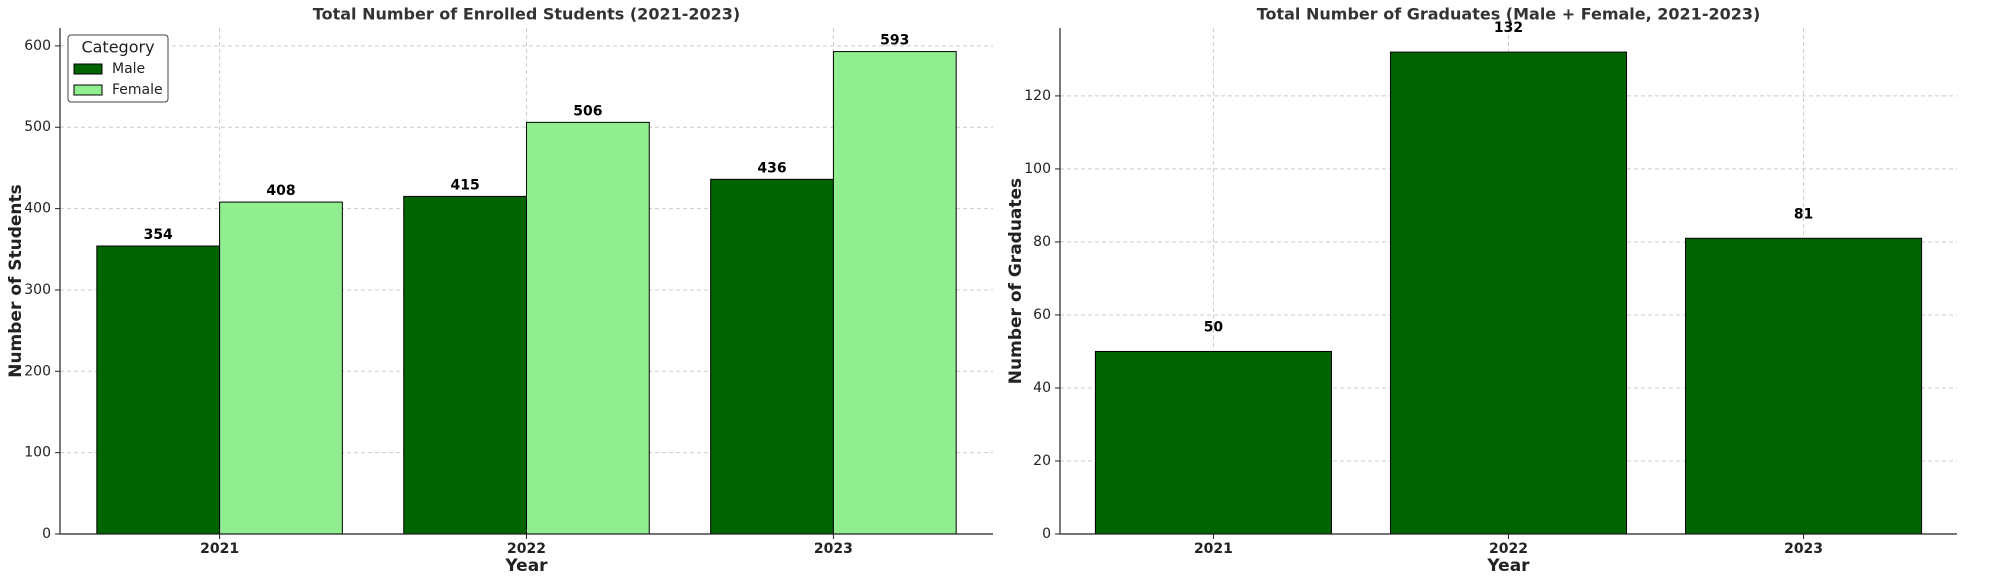 Image resolution: width=2000 pixels, height=585 pixels. What do you see at coordinates (465, 185) in the screenshot?
I see `value-label: 415` at bounding box center [465, 185].